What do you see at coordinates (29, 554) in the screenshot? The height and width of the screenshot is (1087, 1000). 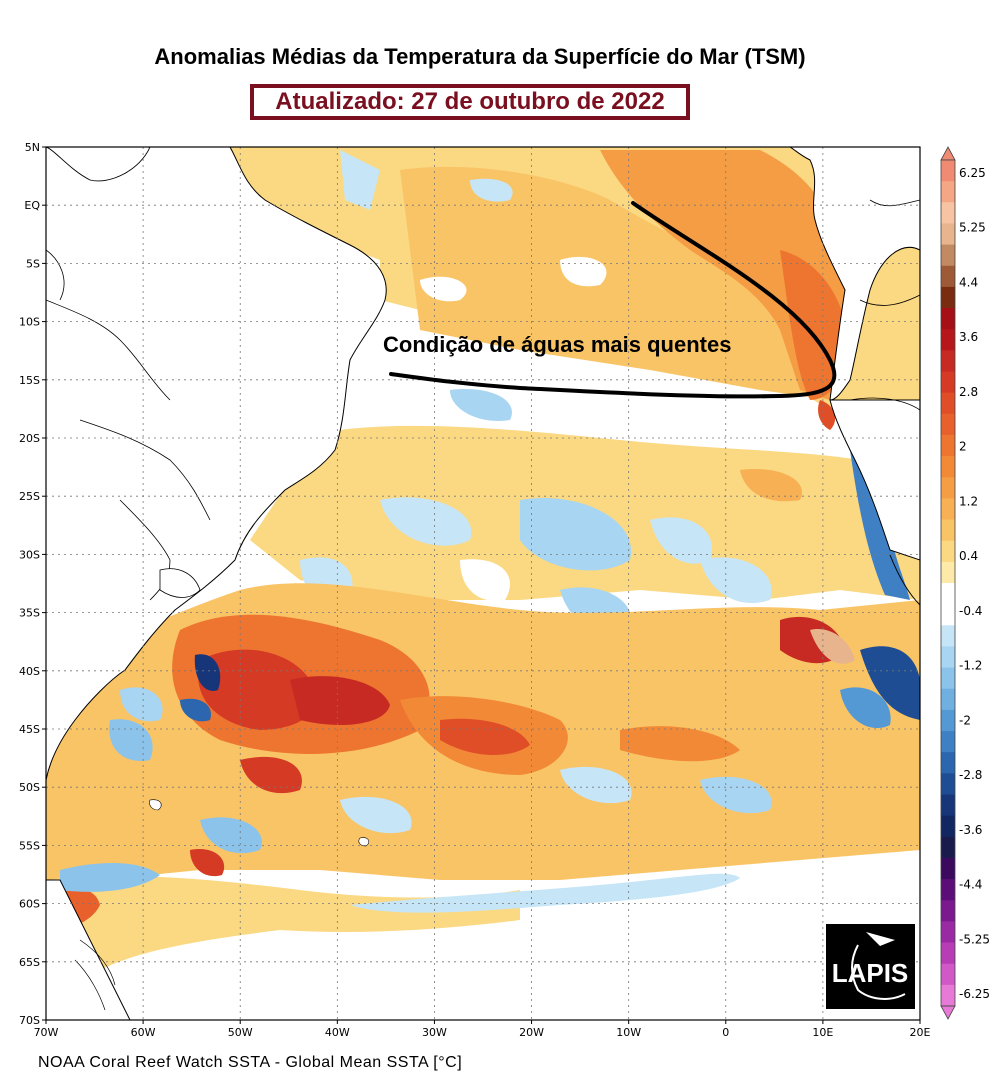 I see `lat-tick-label: 30S` at bounding box center [29, 554].